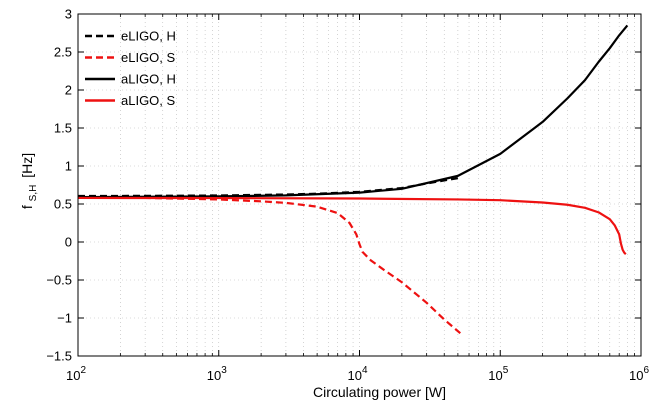 The image size is (660, 405). What do you see at coordinates (506, 370) in the screenshot?
I see `x-tick-exp: 5` at bounding box center [506, 370].